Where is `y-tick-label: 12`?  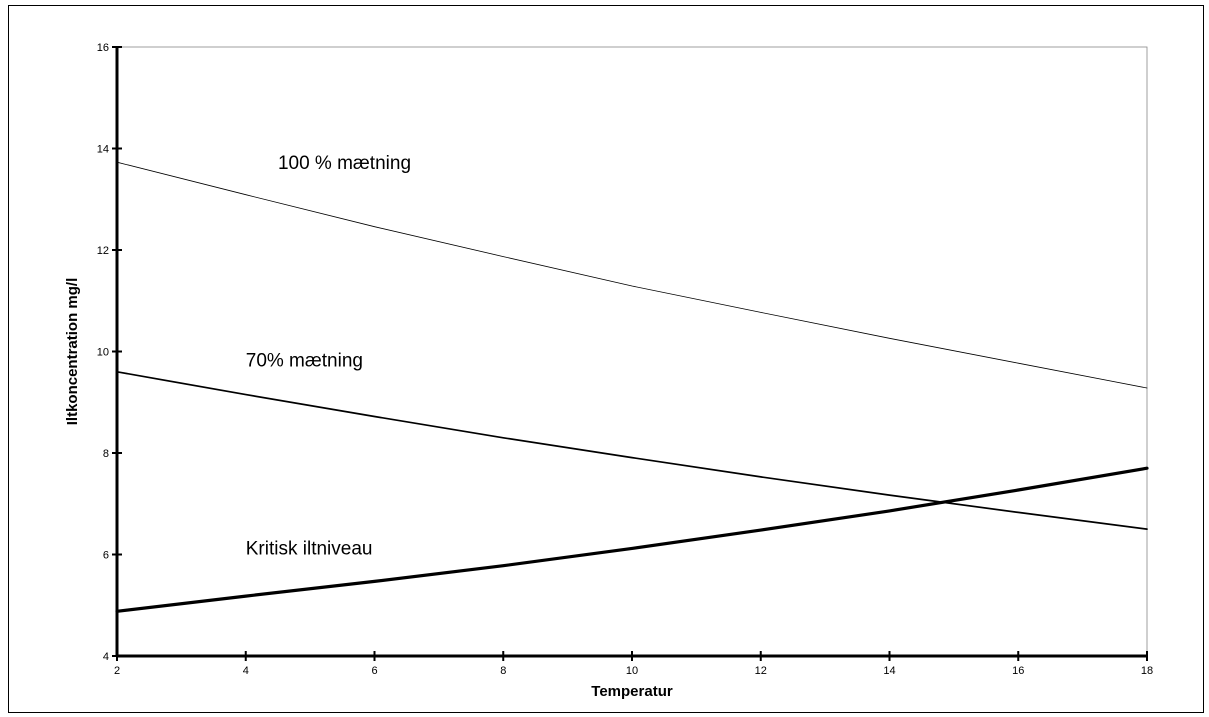
y-tick-label: 12 is located at coordinates (103, 251).